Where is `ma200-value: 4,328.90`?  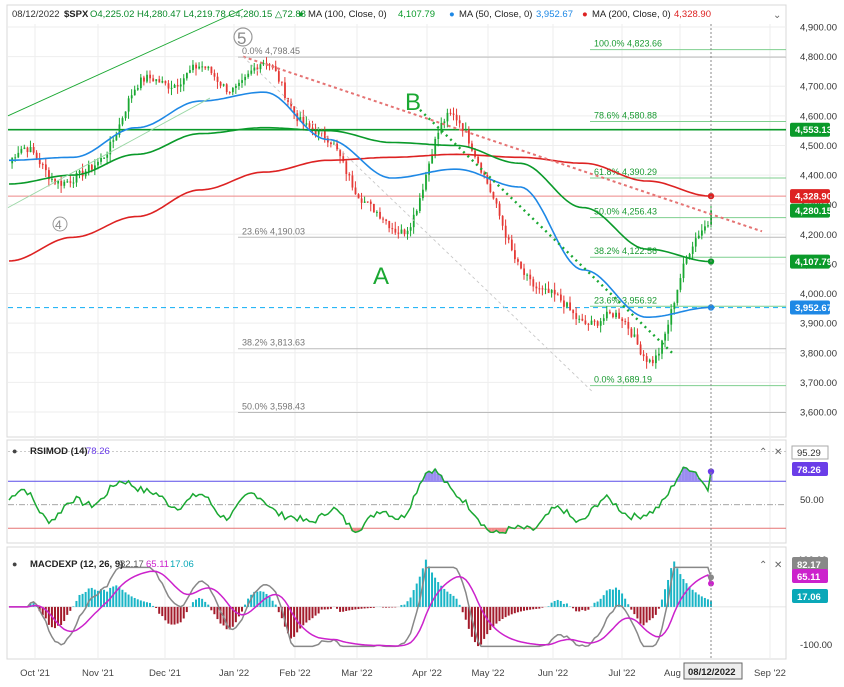
ma200-value: 4,328.90 is located at coordinates (692, 14).